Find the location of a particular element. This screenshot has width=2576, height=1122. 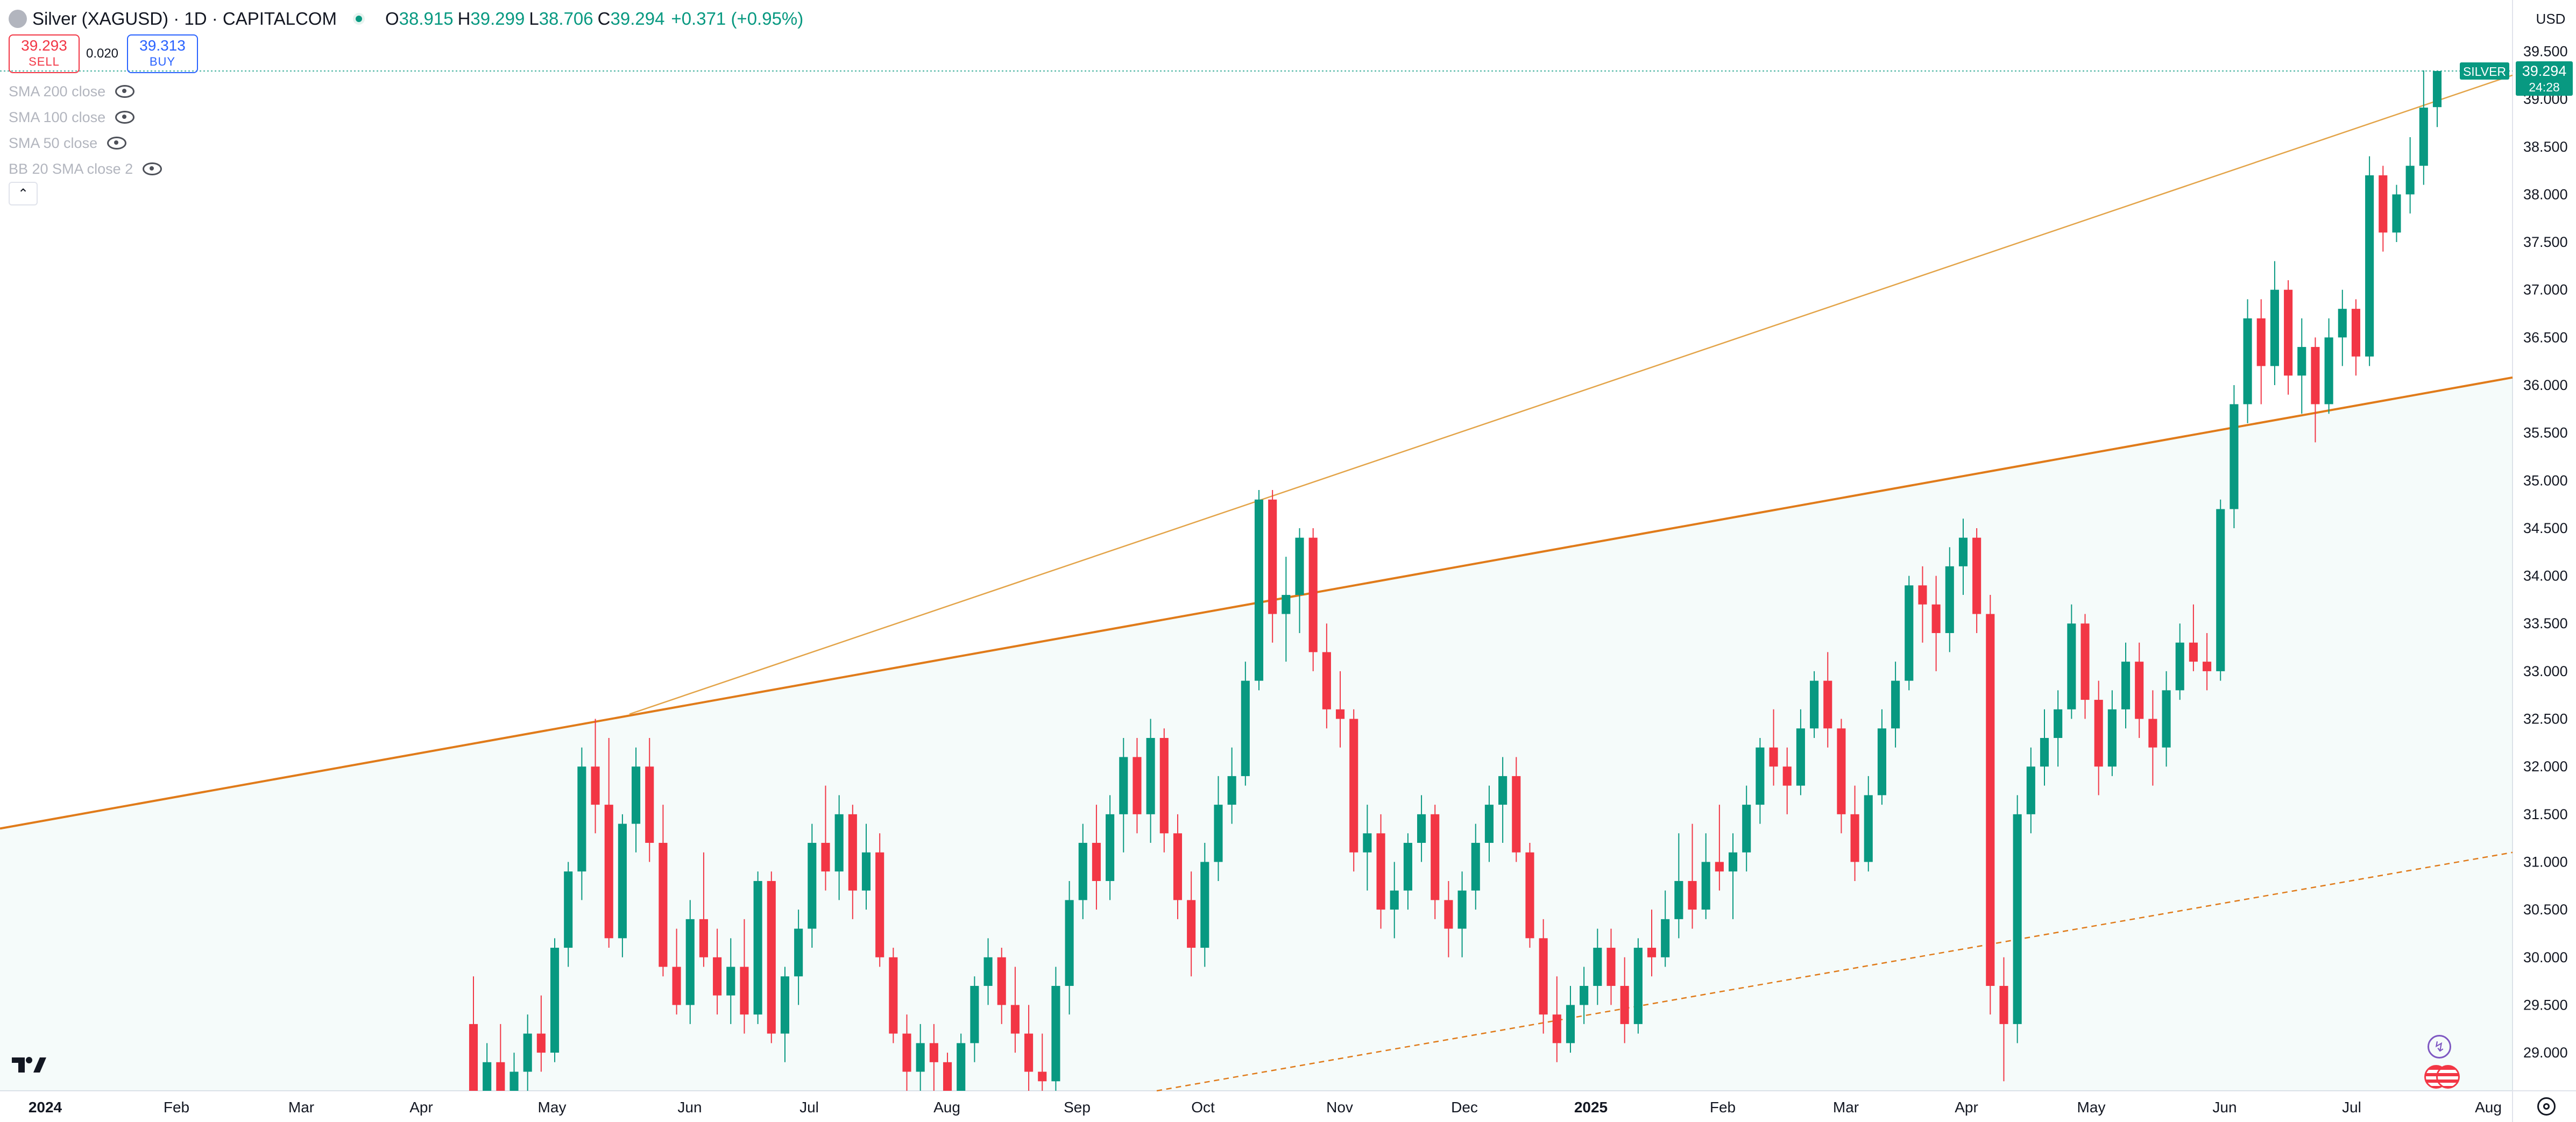

y-tick-label: 30.500 is located at coordinates (2545, 910).